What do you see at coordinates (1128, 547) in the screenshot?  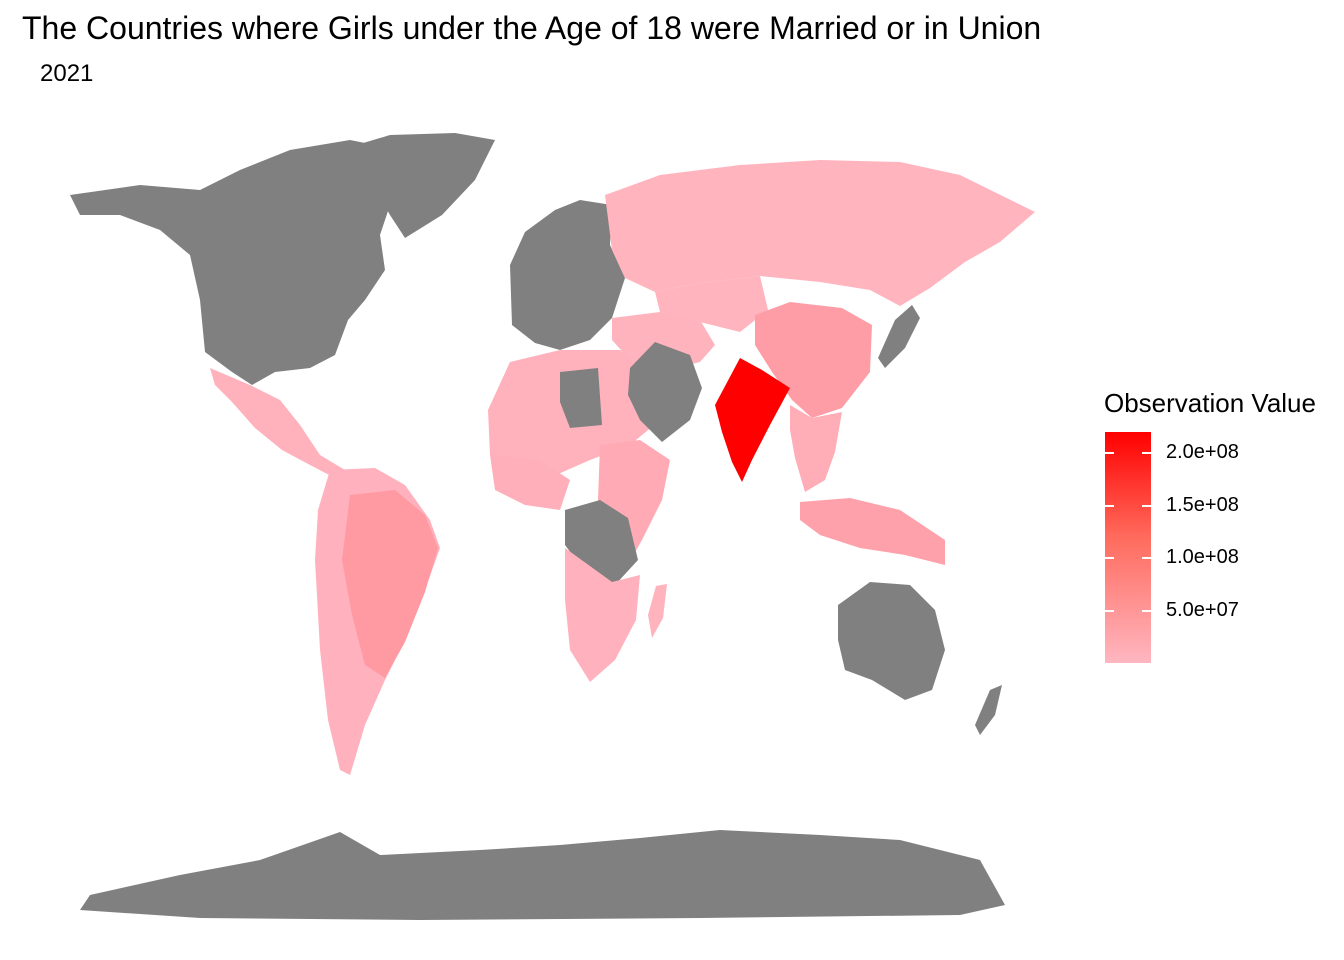 I see `legend-color-bar` at bounding box center [1128, 547].